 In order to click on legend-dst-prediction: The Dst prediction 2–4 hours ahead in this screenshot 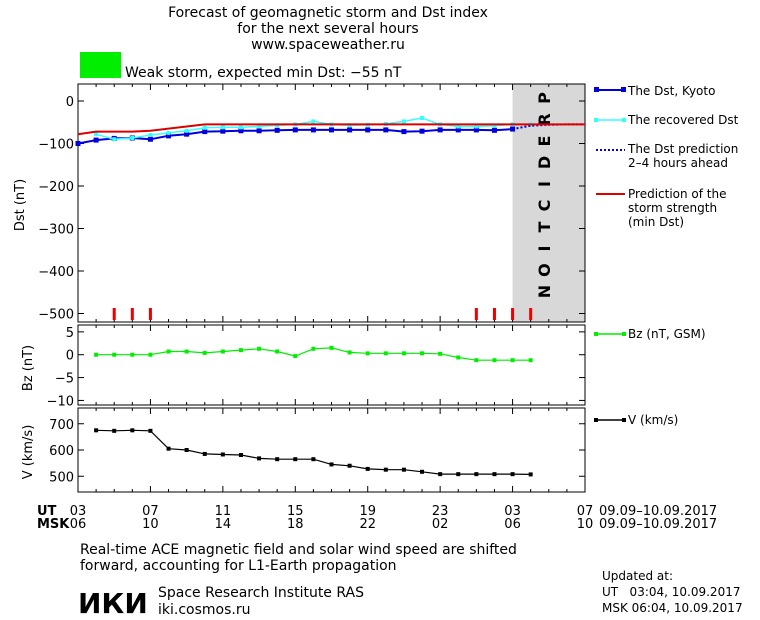, I will do `click(667, 156)`.